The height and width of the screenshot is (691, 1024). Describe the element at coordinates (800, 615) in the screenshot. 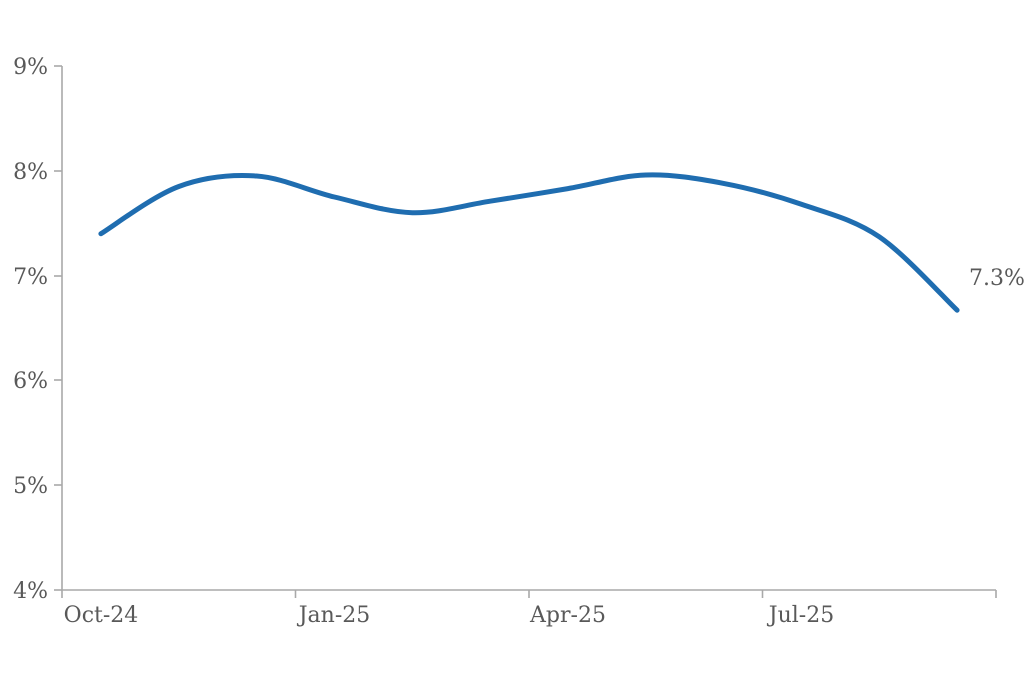

I see `x-tick-label: Jul-25` at that location.